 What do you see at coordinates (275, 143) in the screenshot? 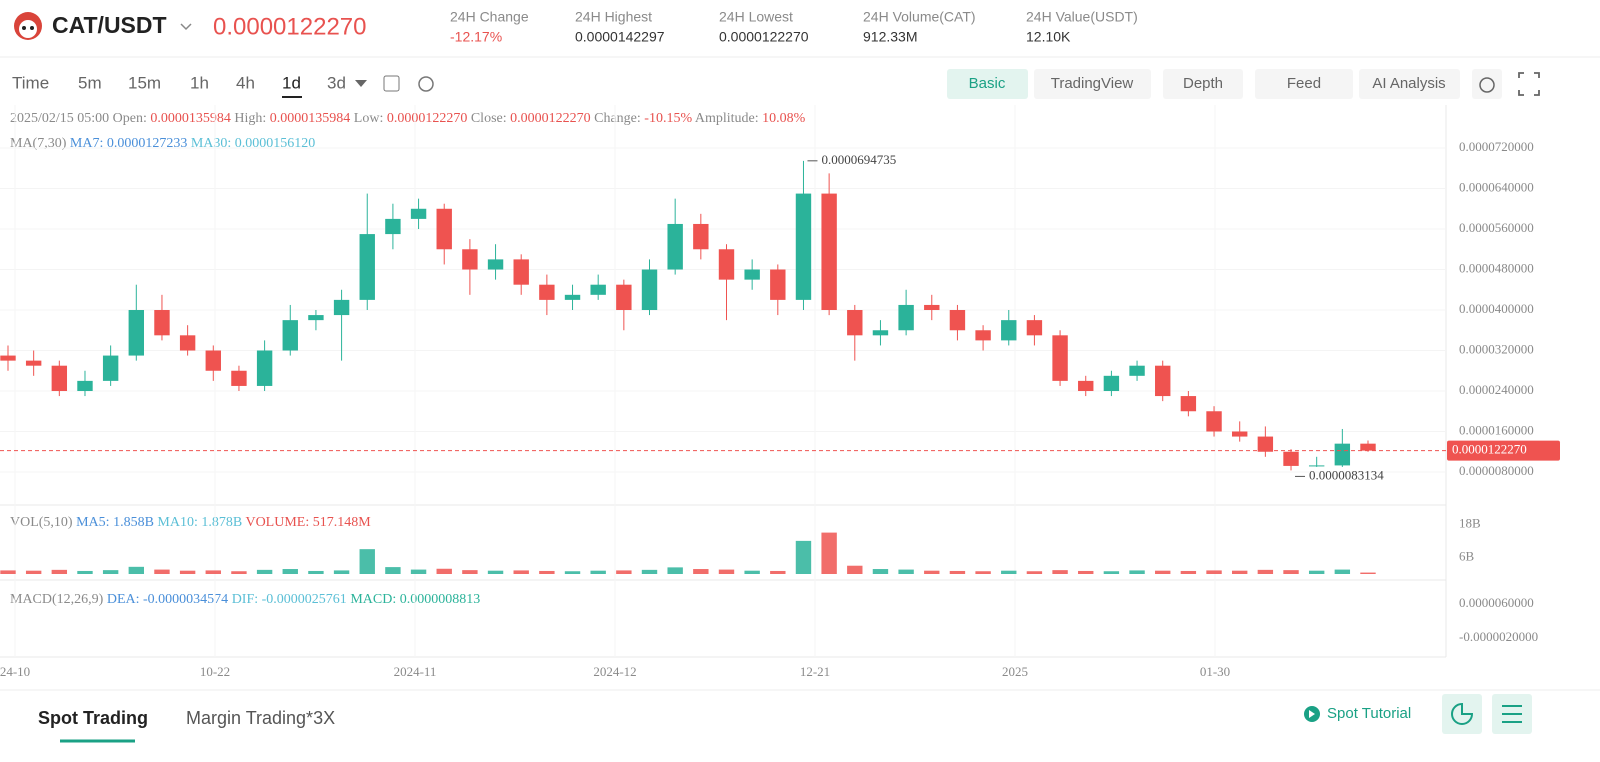
I see `legend-value: 0.0000156120` at bounding box center [275, 143].